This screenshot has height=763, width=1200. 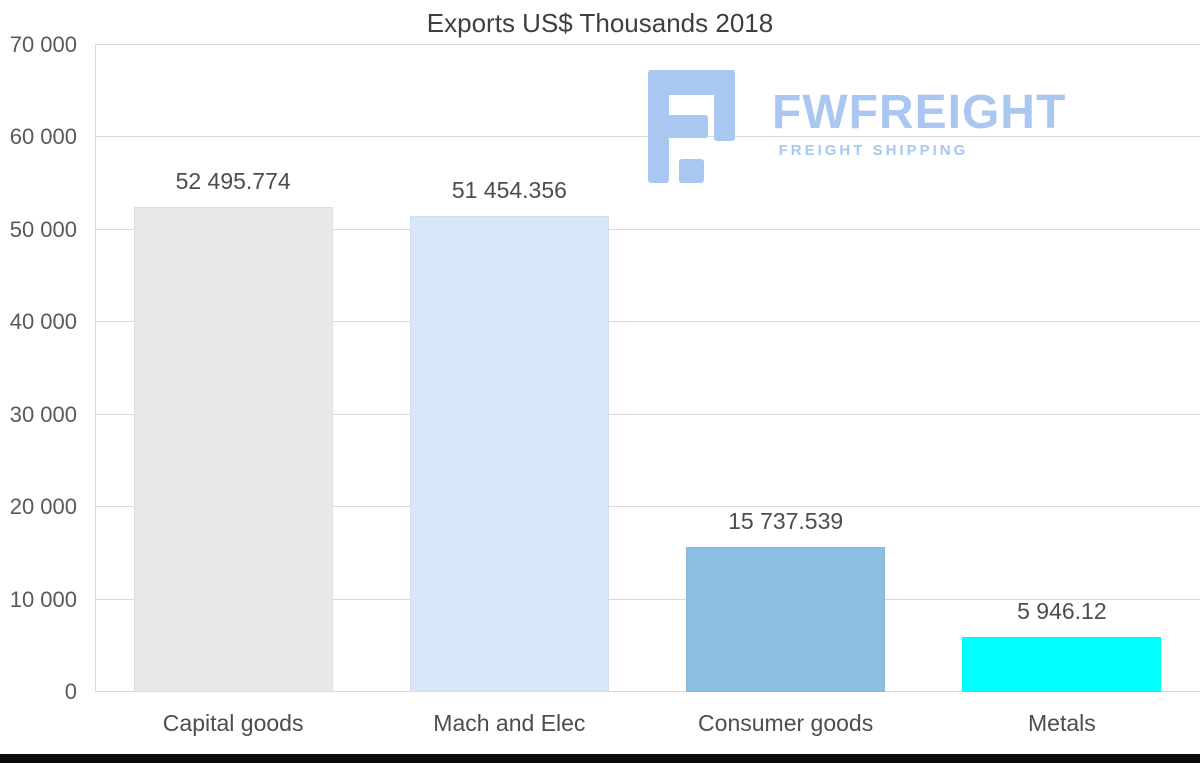 What do you see at coordinates (43, 414) in the screenshot?
I see `y-tick-label: 30 000` at bounding box center [43, 414].